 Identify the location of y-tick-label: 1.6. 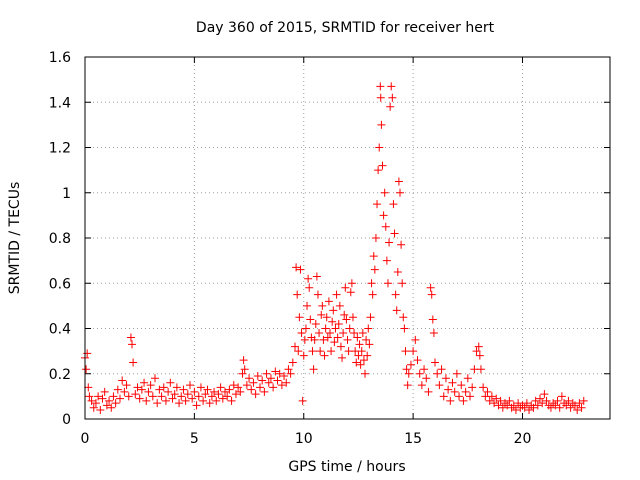
(60, 58).